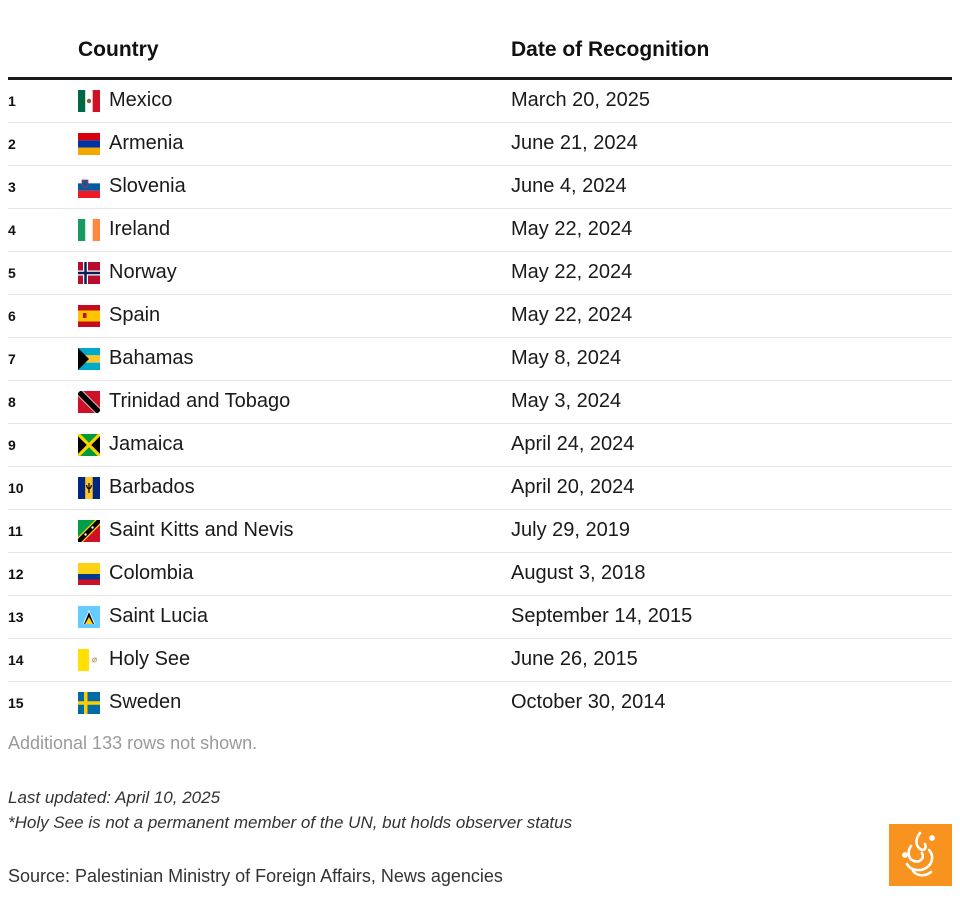  What do you see at coordinates (135, 315) in the screenshot?
I see `row-country: Spain` at bounding box center [135, 315].